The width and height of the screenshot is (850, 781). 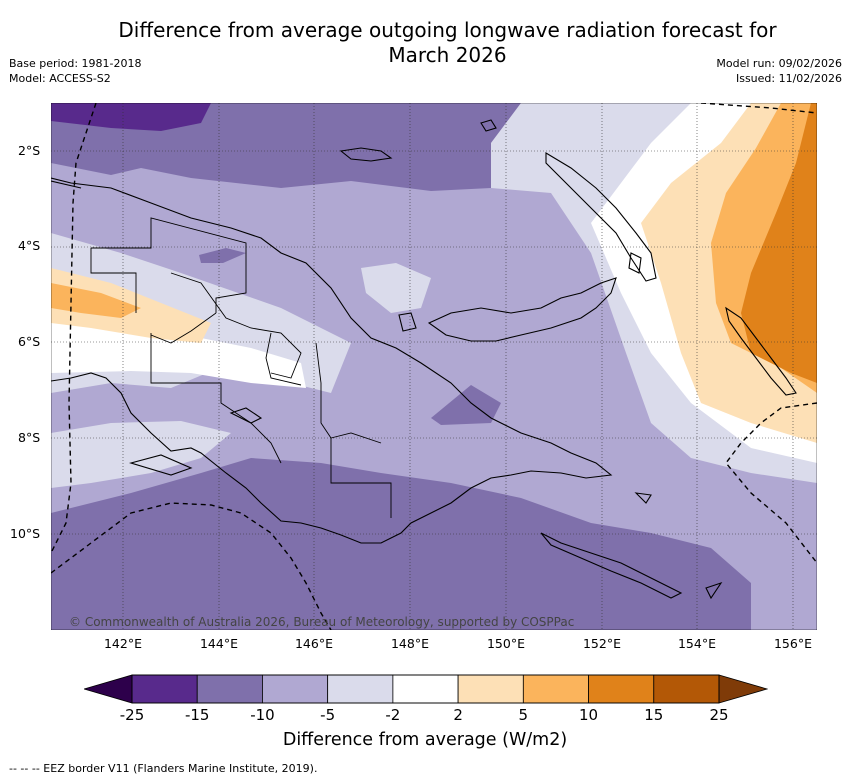 I want to click on colorbar-title: Difference from average (W/m2), so click(x=425, y=740).